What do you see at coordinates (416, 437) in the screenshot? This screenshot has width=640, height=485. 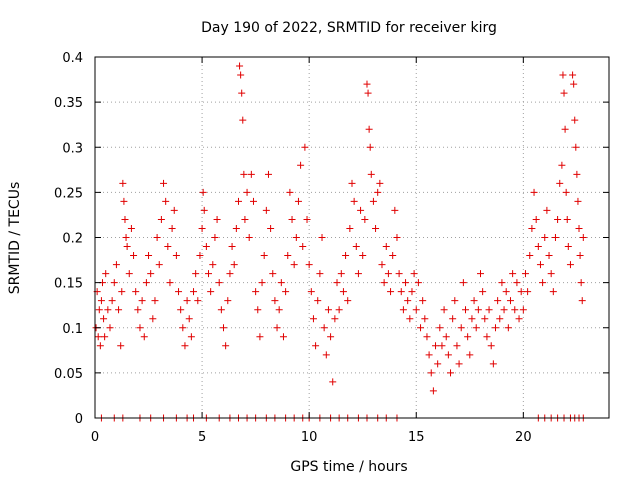 I see `x-tick-label: 15` at bounding box center [416, 437].